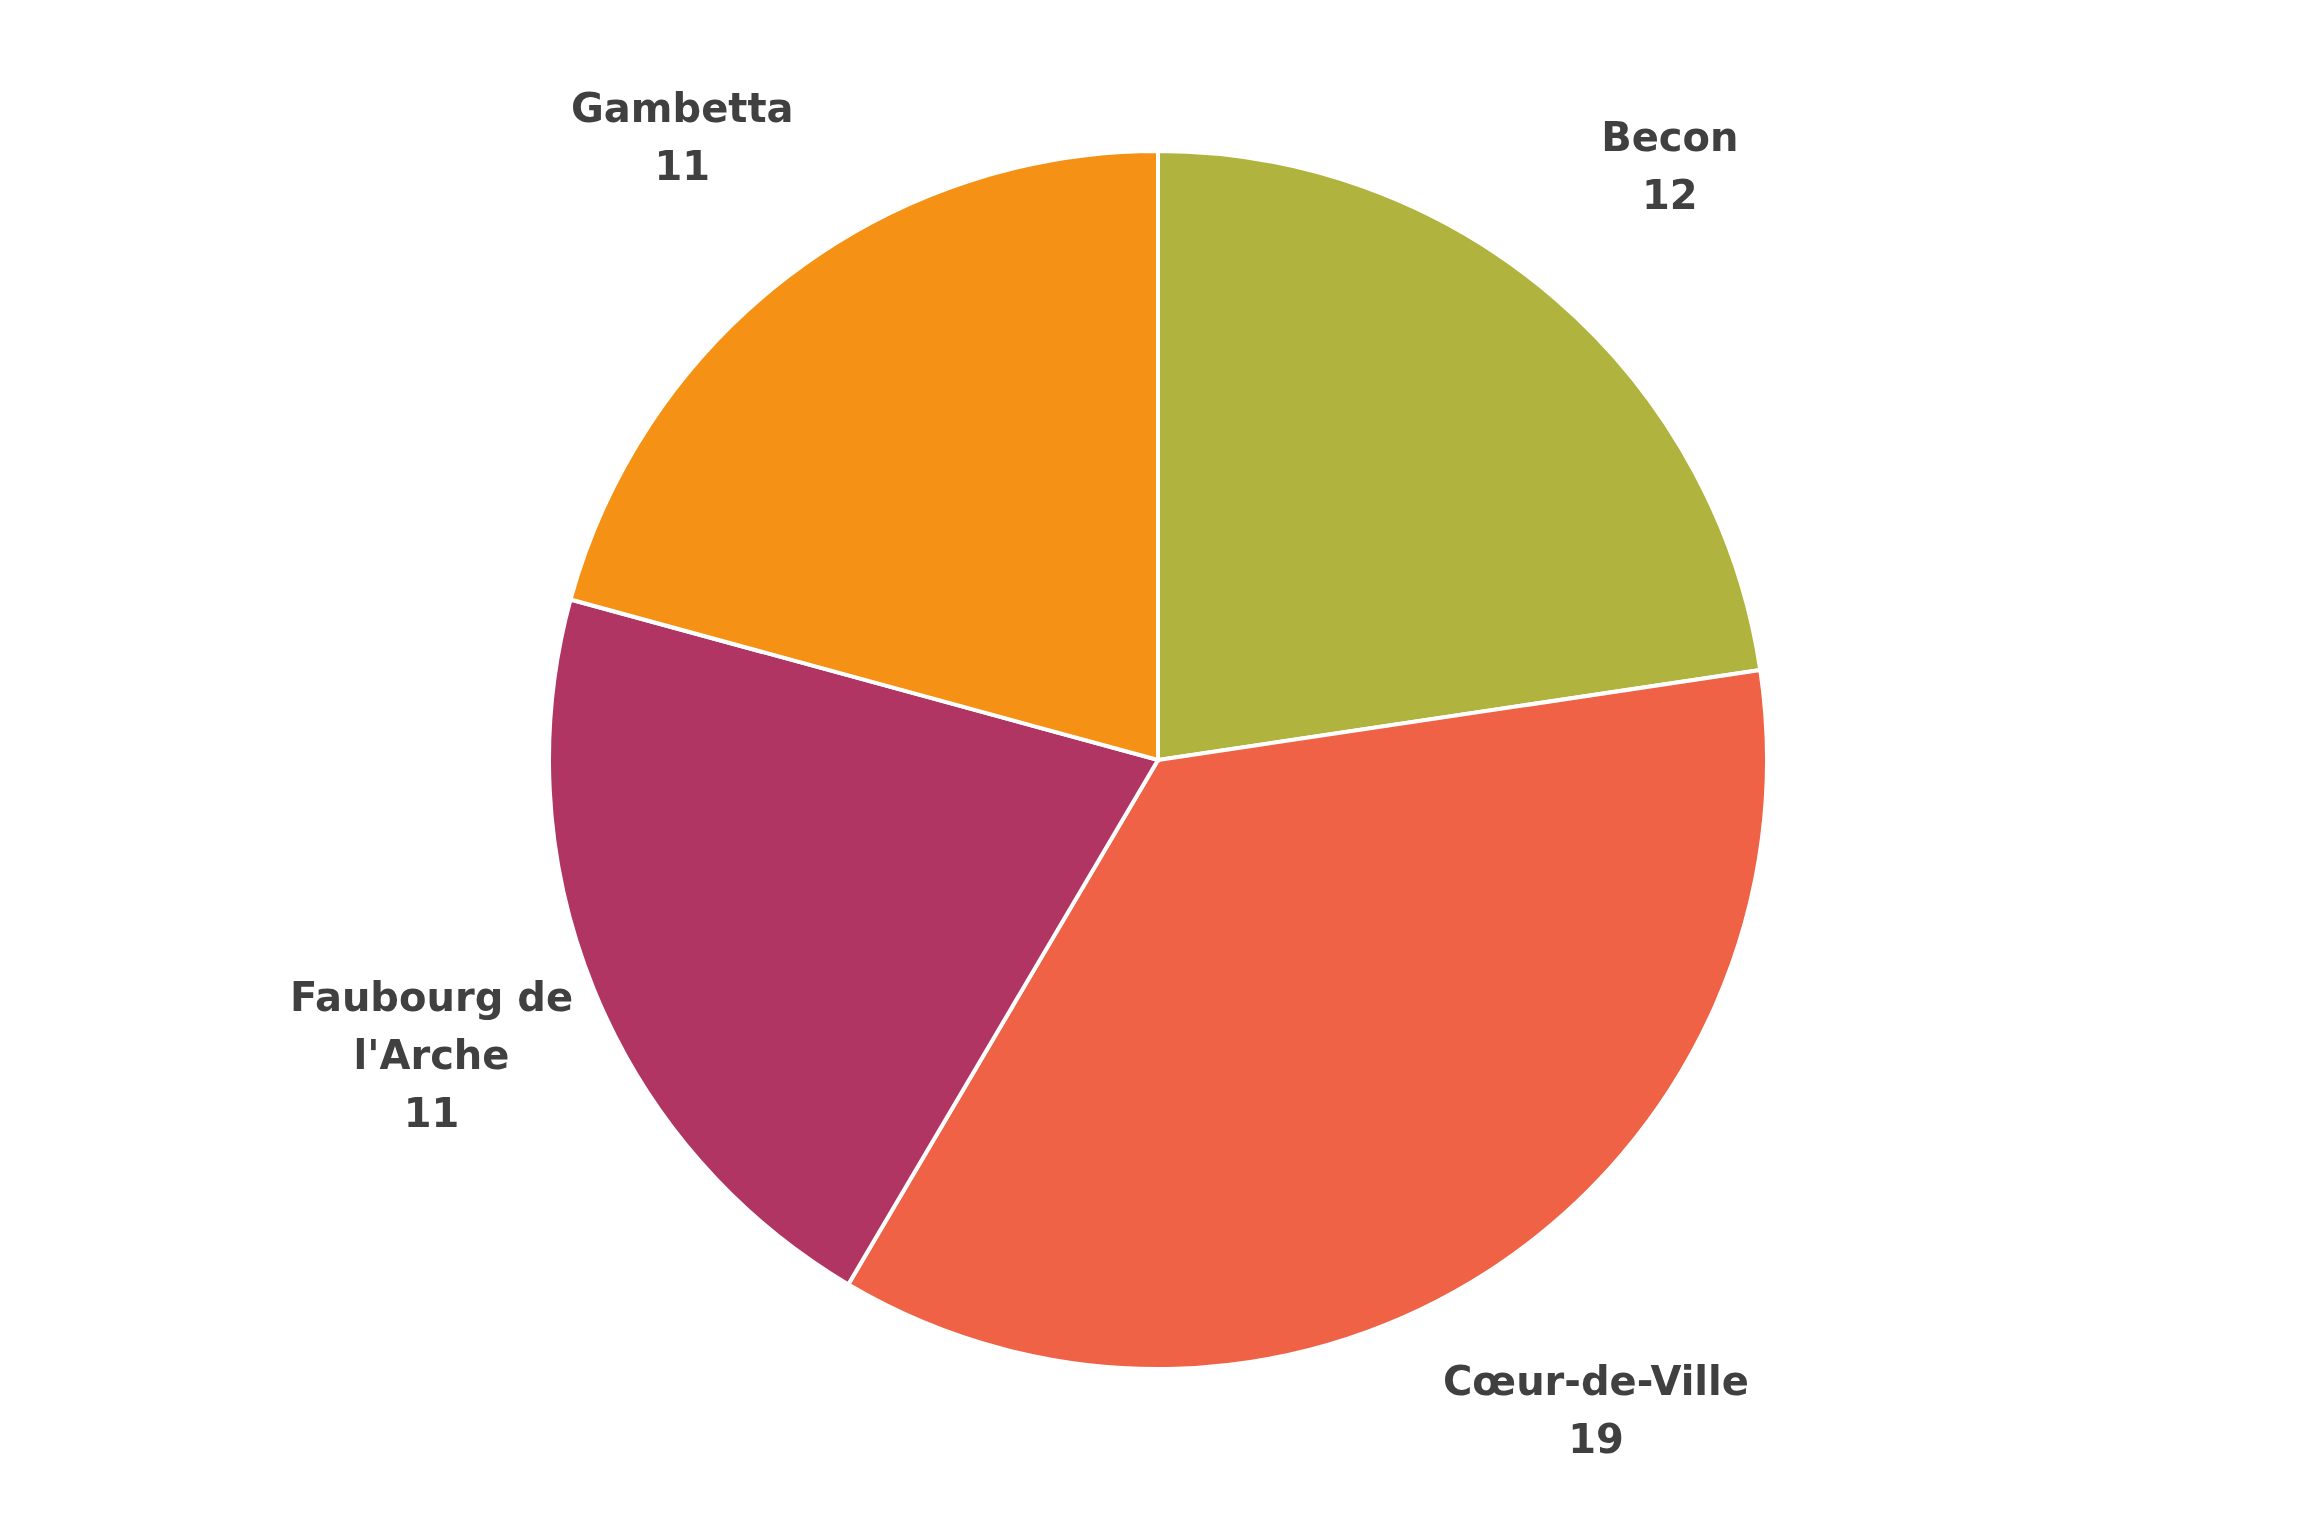 This screenshot has height=1516, width=2300. I want to click on data-label: 12, so click(1669, 195).